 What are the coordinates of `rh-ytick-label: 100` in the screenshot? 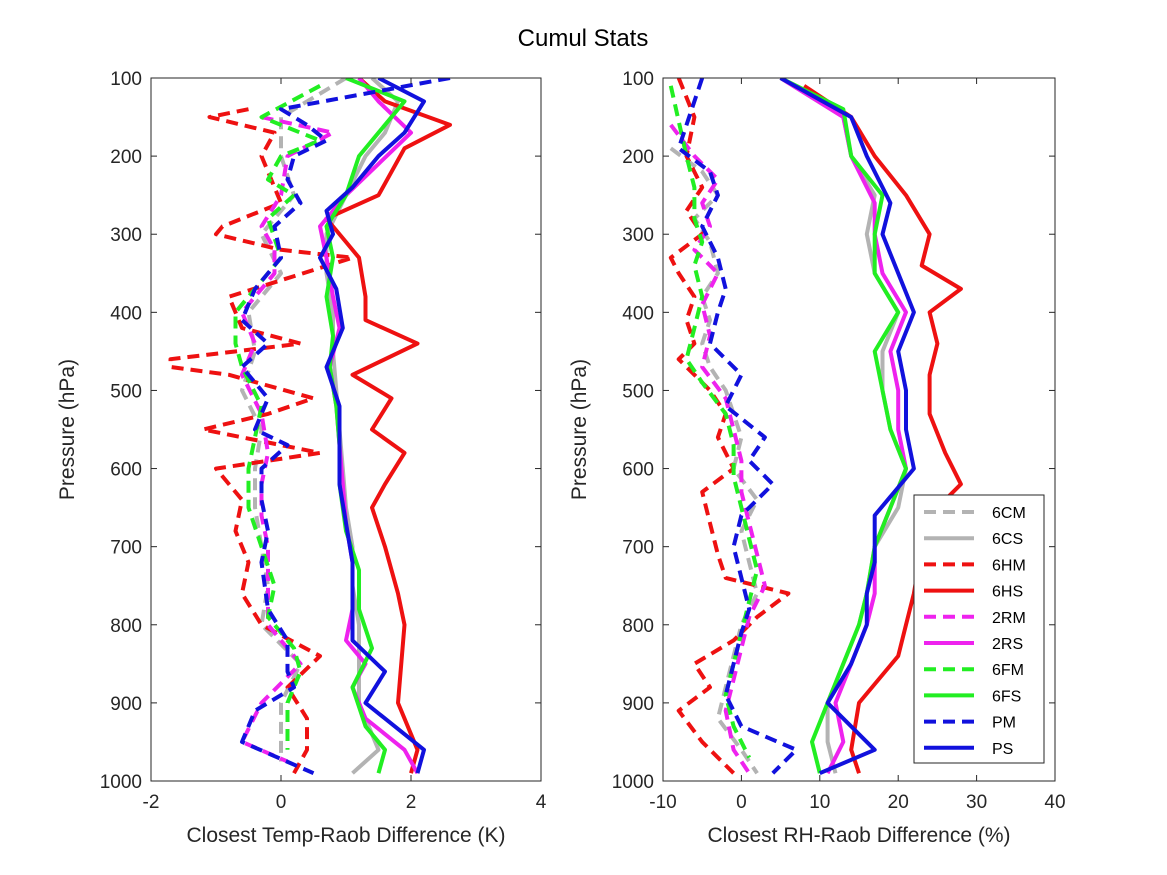 It's located at (638, 79).